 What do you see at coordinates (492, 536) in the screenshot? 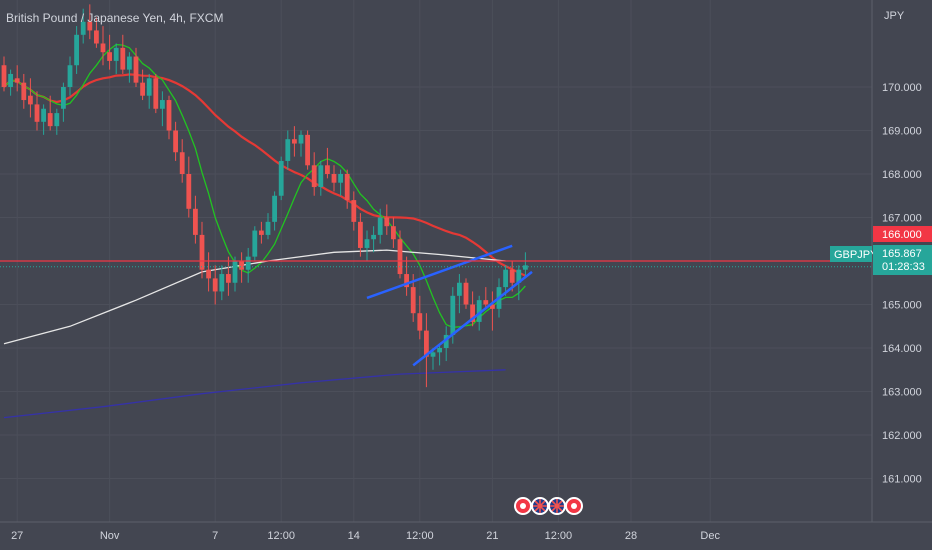
I see `x-tick-label: 21` at bounding box center [492, 536].